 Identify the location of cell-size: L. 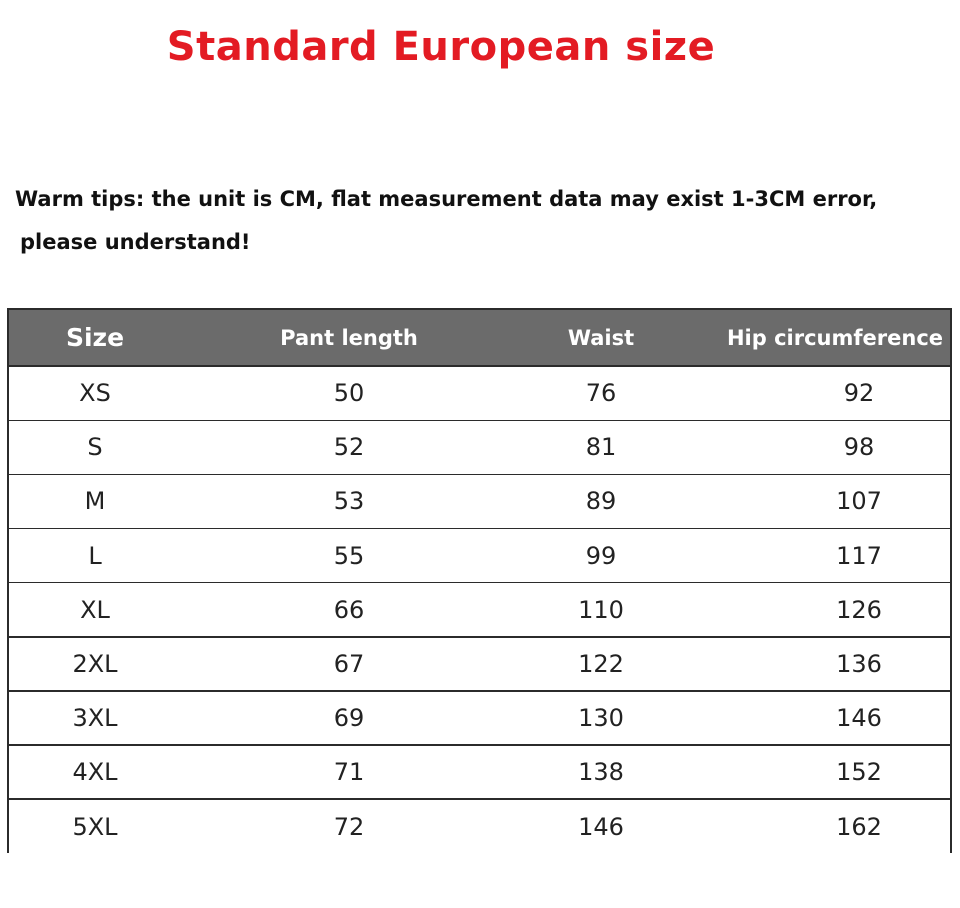
(95, 555).